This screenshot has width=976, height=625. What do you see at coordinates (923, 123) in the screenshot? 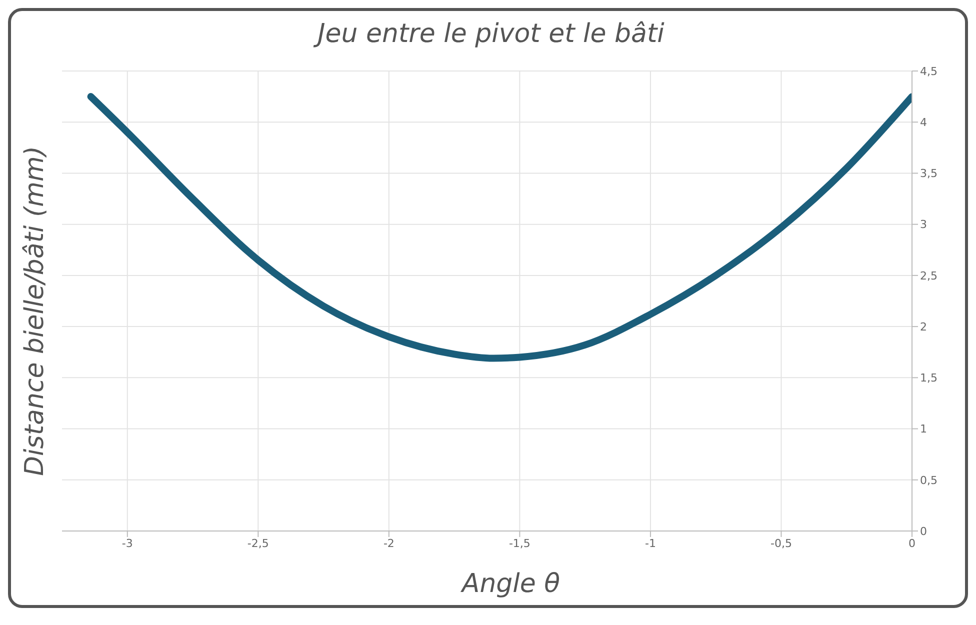
I see `y-tick-label: 4` at bounding box center [923, 123].